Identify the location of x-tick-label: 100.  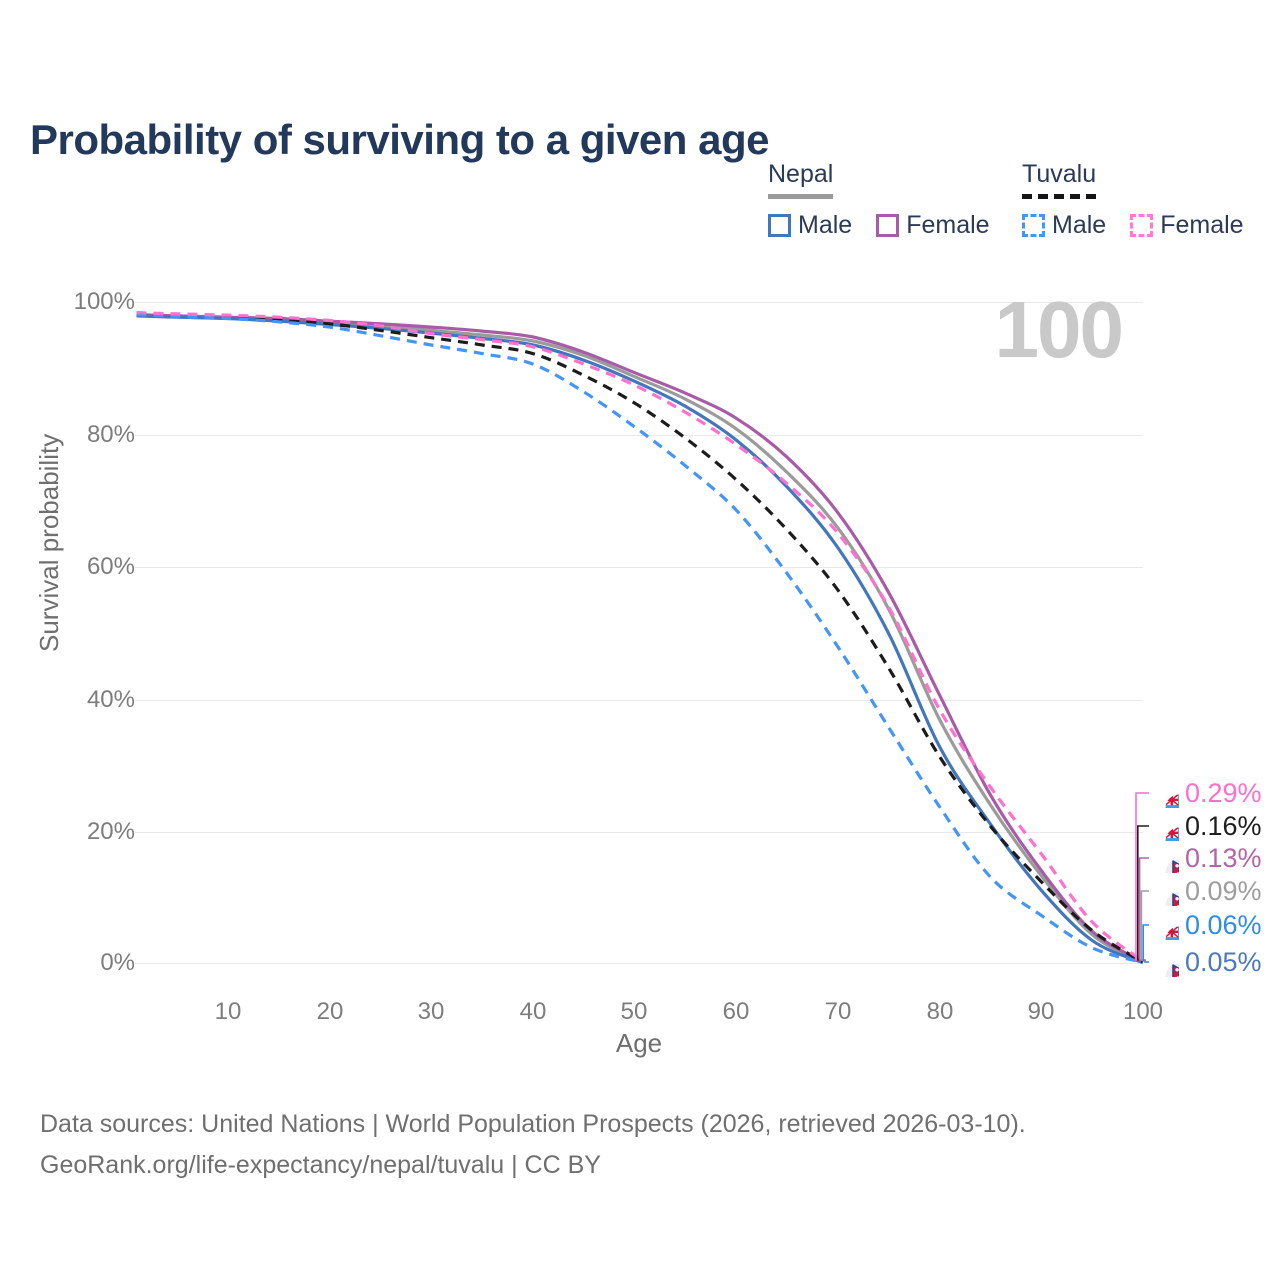
(1143, 1011).